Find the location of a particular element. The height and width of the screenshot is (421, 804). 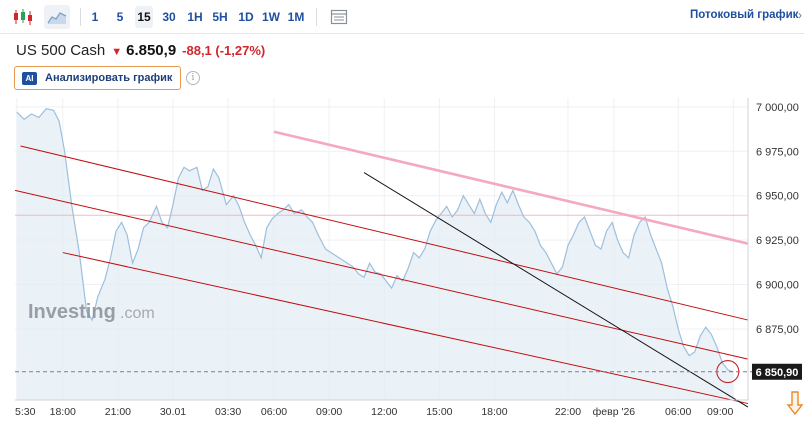

x-tick-label: 03:30 is located at coordinates (228, 412).